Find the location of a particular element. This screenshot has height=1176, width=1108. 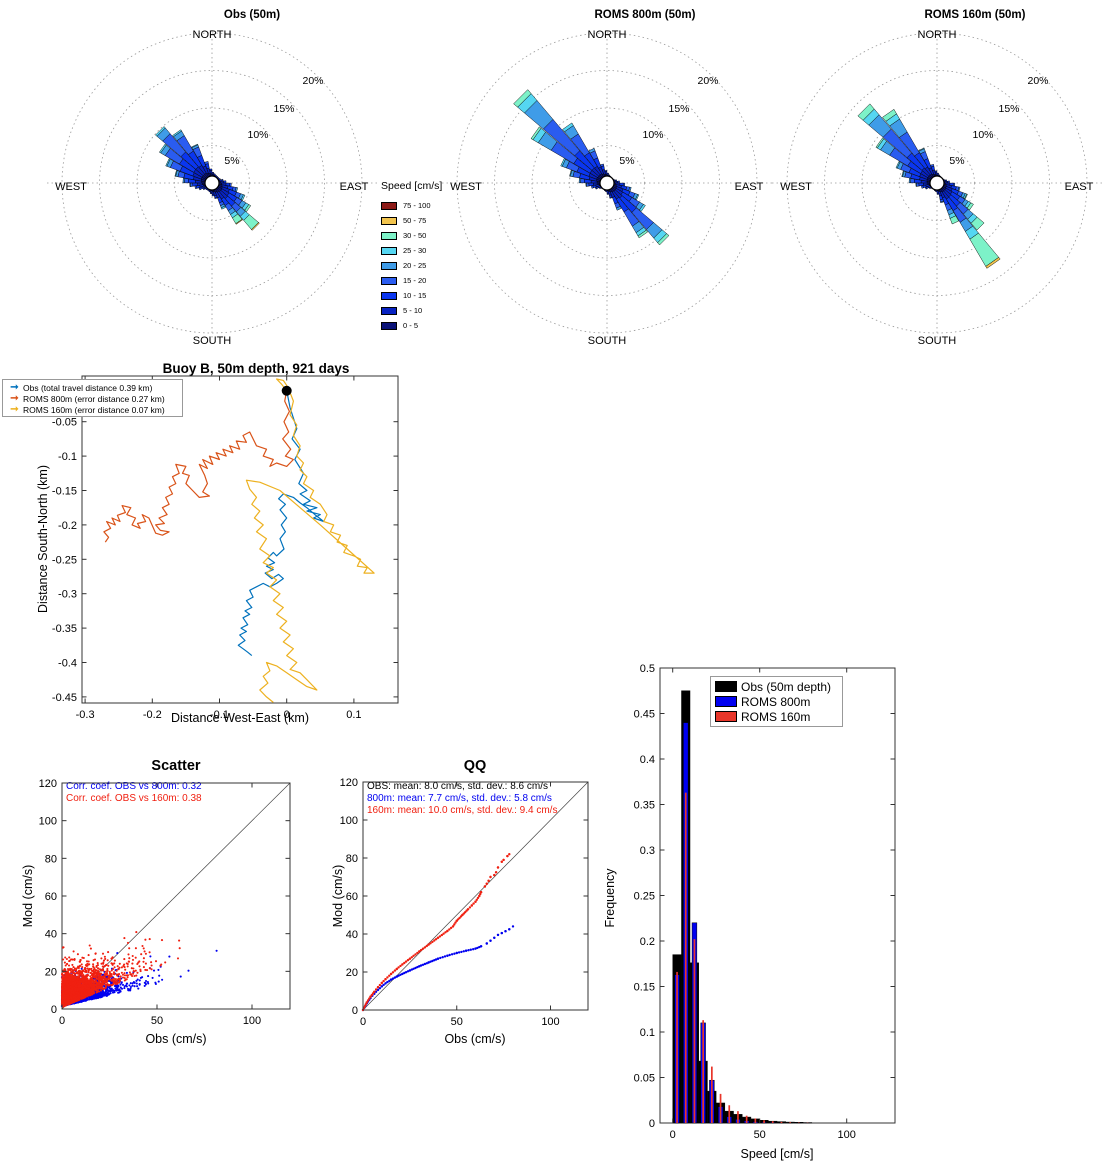

roms160-arrow-icon: ➞ is located at coordinates (14, 409).